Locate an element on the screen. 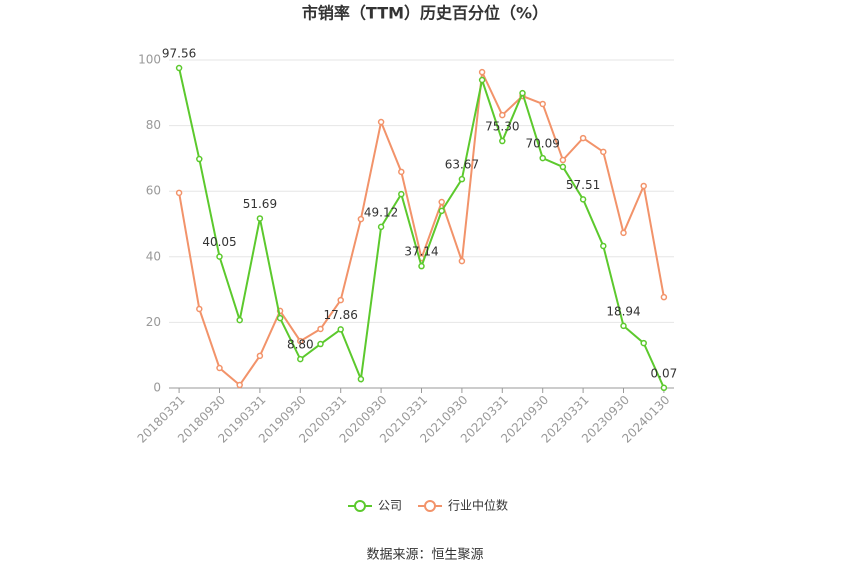 This screenshot has width=850, height=579. legend-label: 行业中位数 is located at coordinates (478, 505).